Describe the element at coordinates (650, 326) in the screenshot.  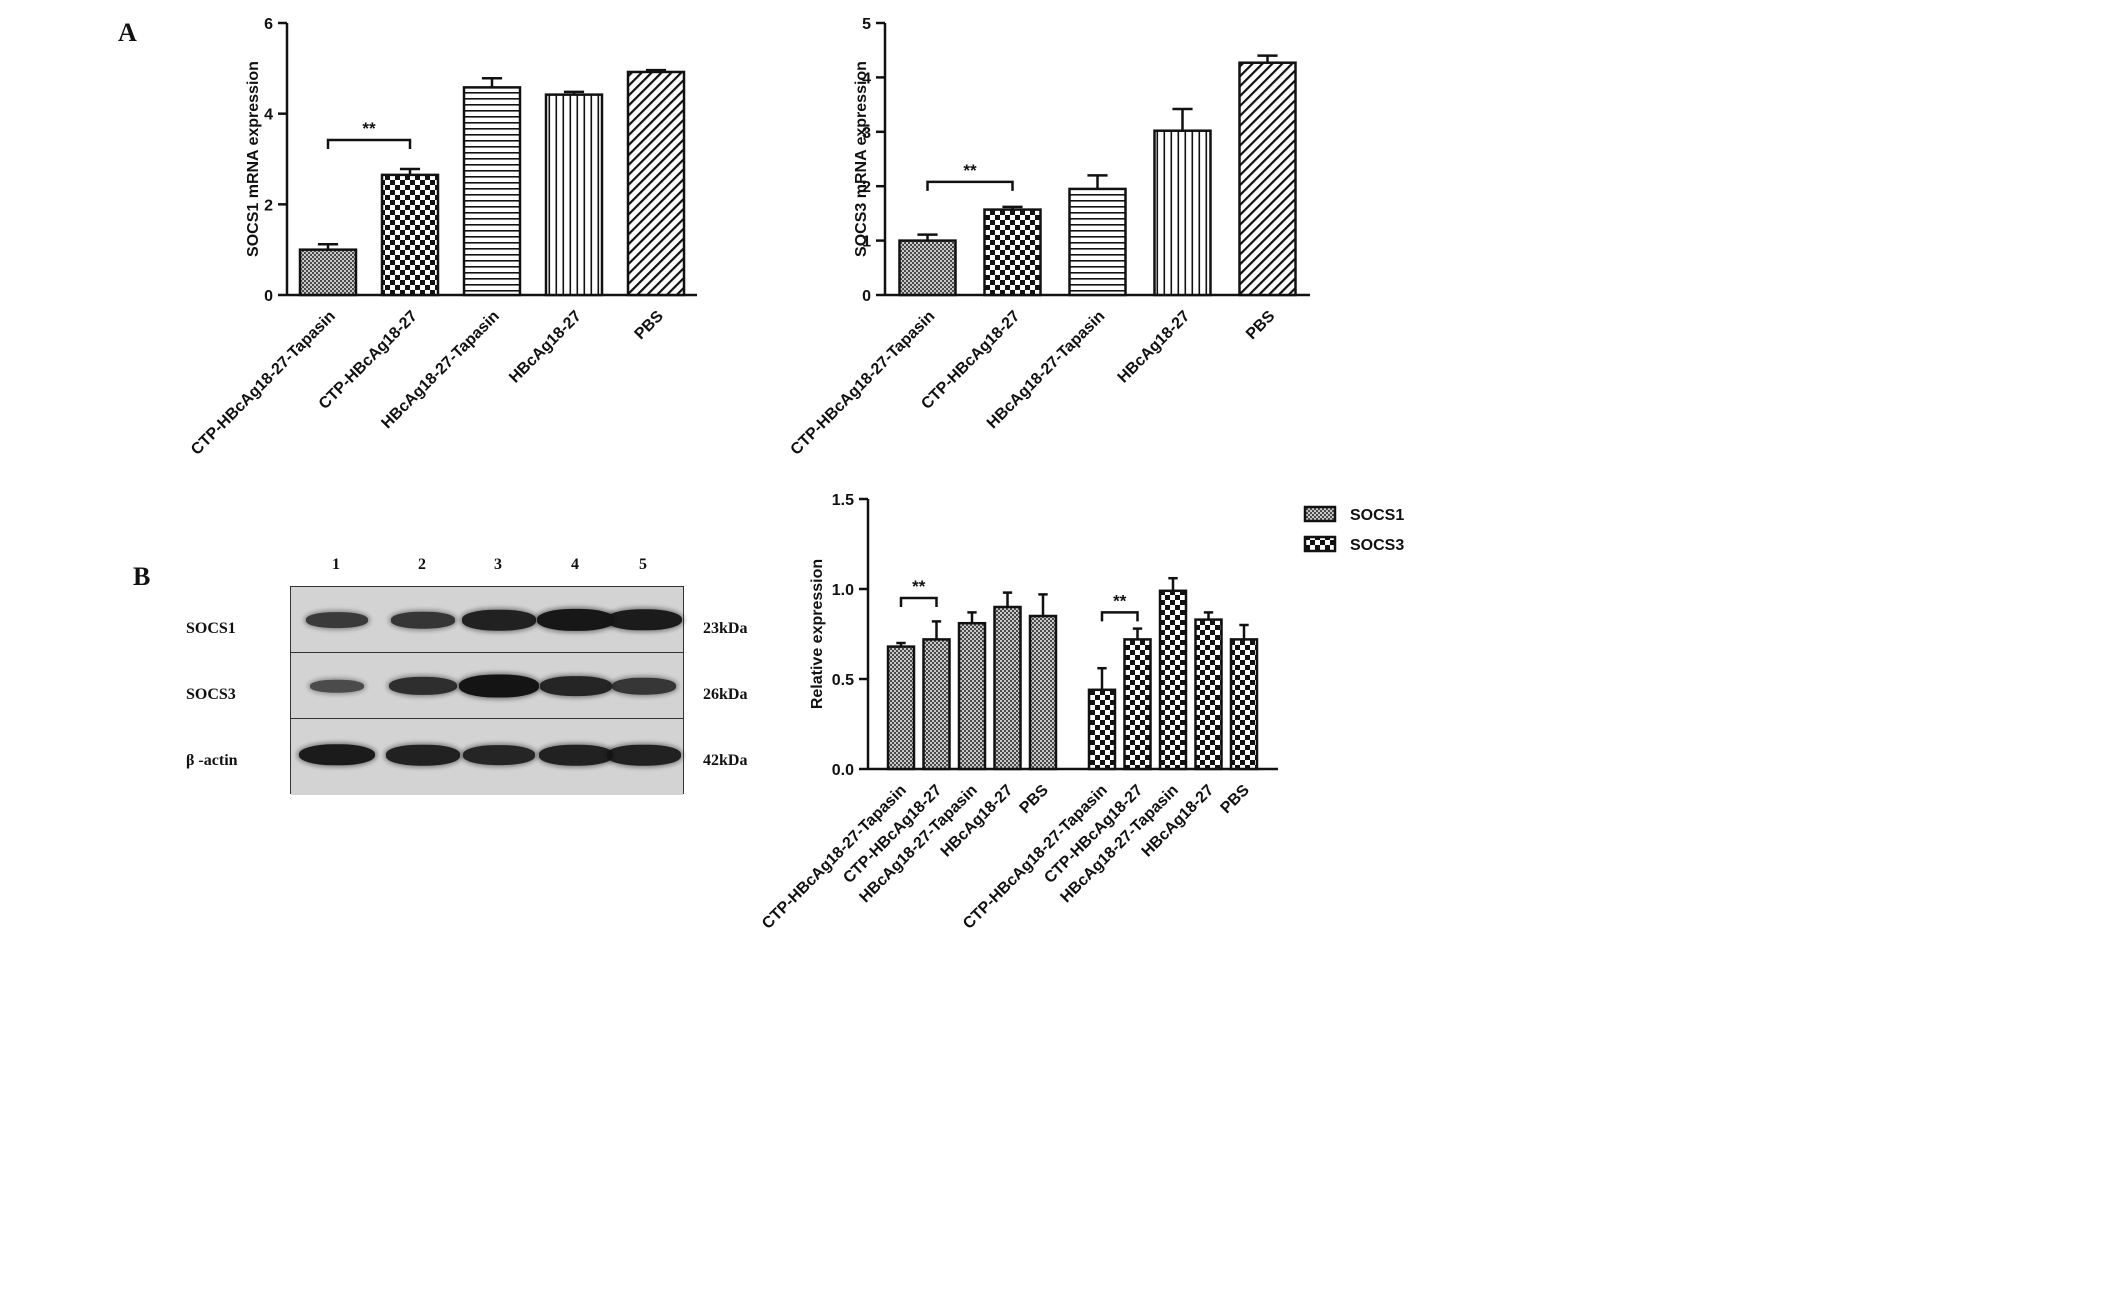
I see `socs1-x-tick-label-4: PBS` at that location.